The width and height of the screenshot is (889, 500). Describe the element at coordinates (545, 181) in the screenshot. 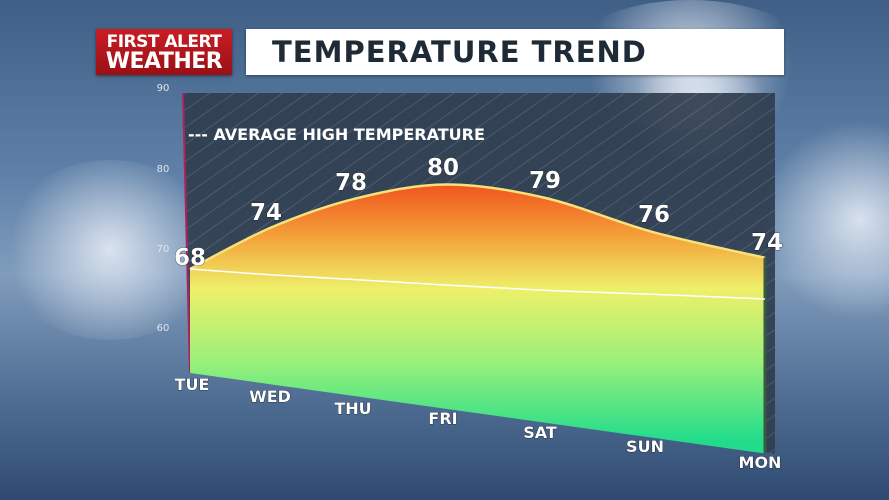

I see `data-label: 79` at that location.